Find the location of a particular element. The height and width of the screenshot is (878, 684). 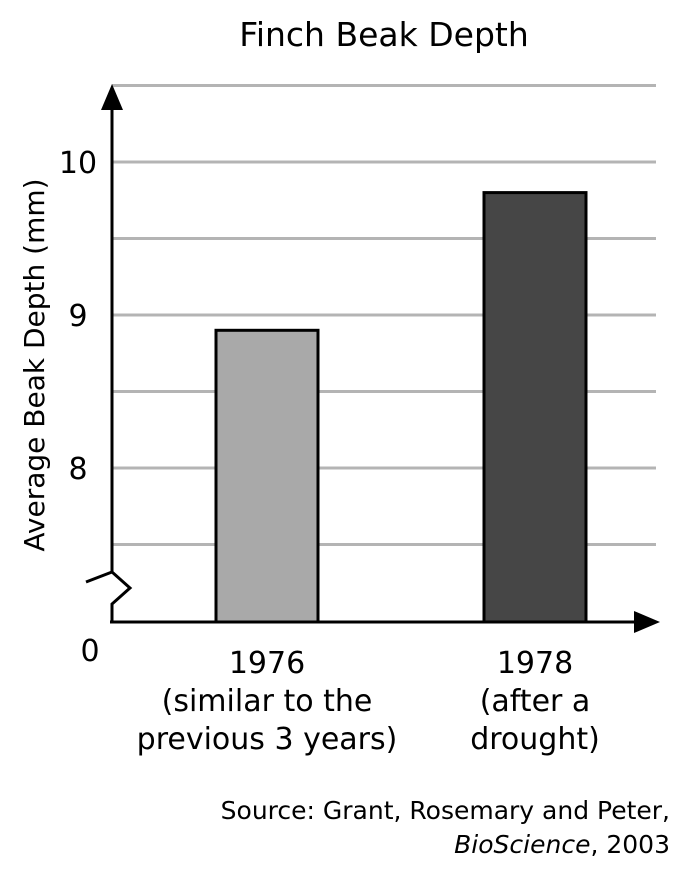

axis-break-mark is located at coordinates (99, 577).